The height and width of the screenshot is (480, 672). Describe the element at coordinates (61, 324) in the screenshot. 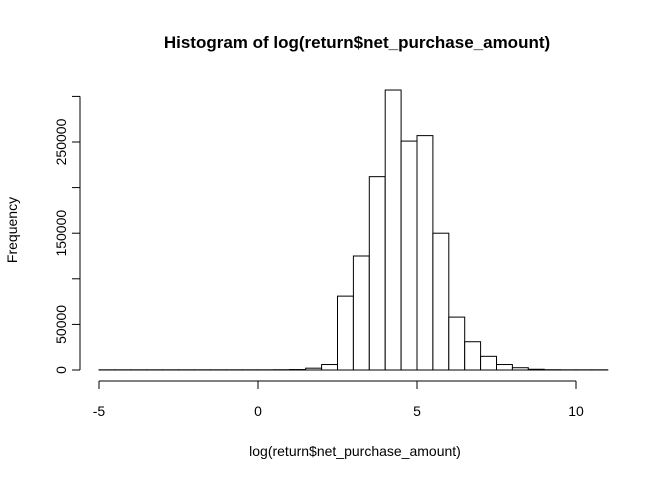

I see `y-tick-label: 50000` at that location.